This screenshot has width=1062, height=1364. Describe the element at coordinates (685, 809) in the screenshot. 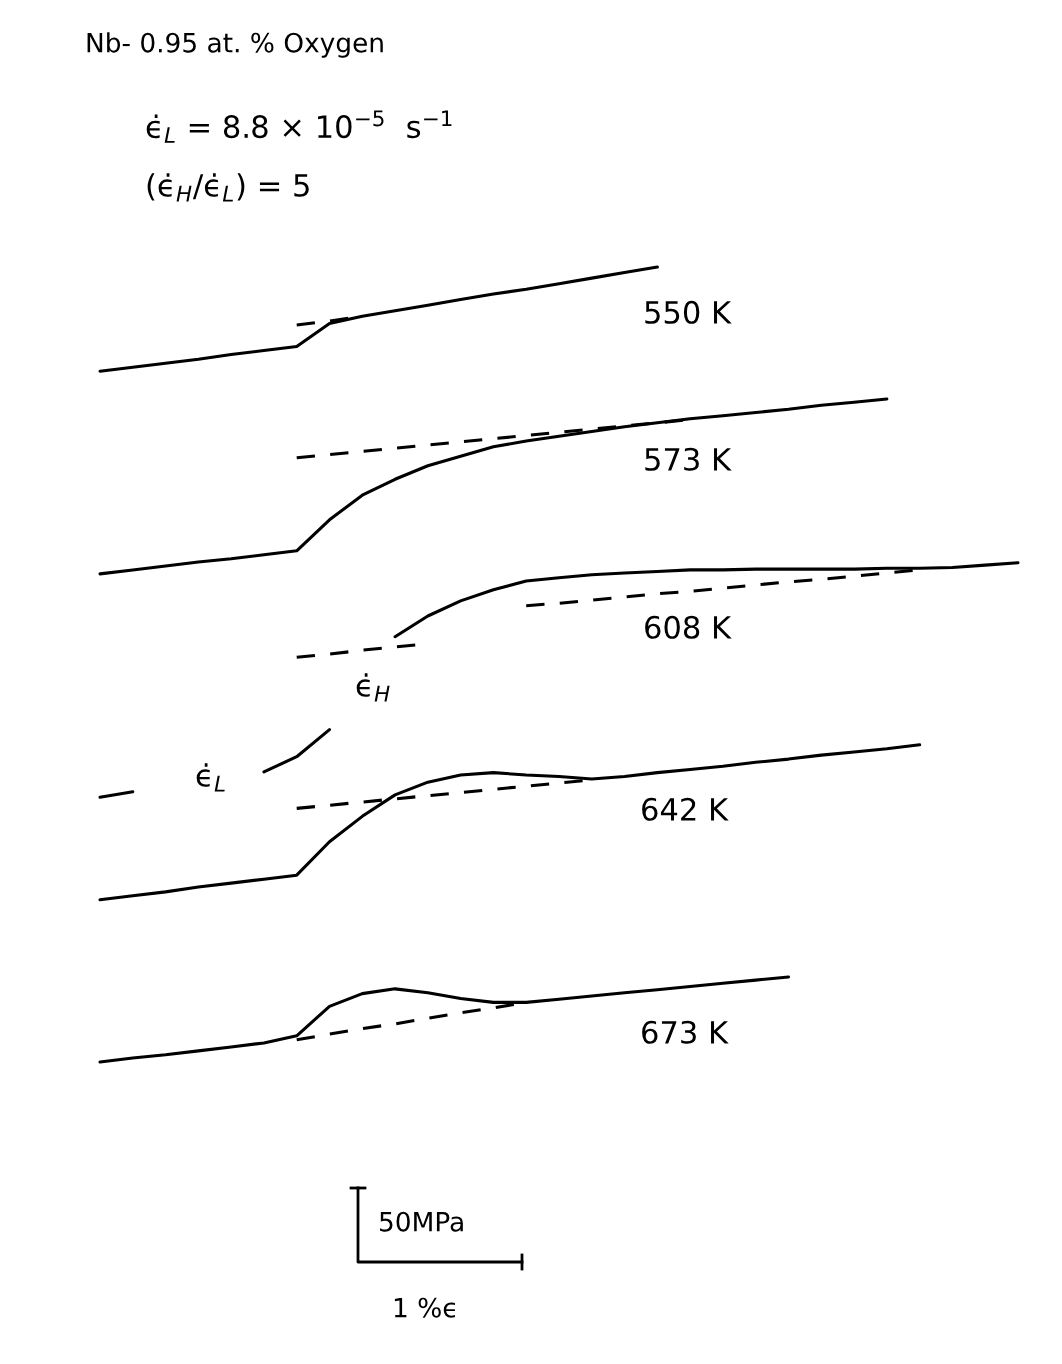

I see `annotation: 642 K` at that location.